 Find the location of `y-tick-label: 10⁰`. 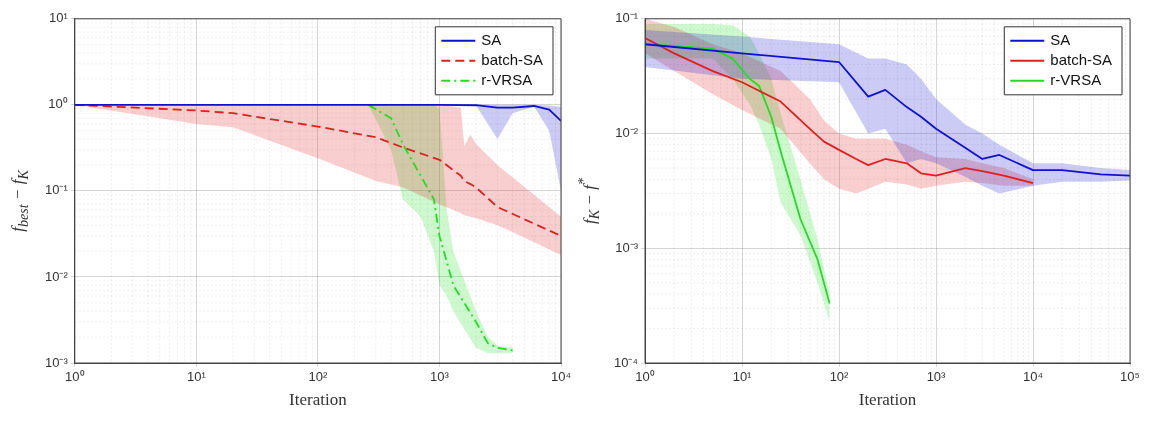

y-tick-label: 10⁰ is located at coordinates (58, 104).